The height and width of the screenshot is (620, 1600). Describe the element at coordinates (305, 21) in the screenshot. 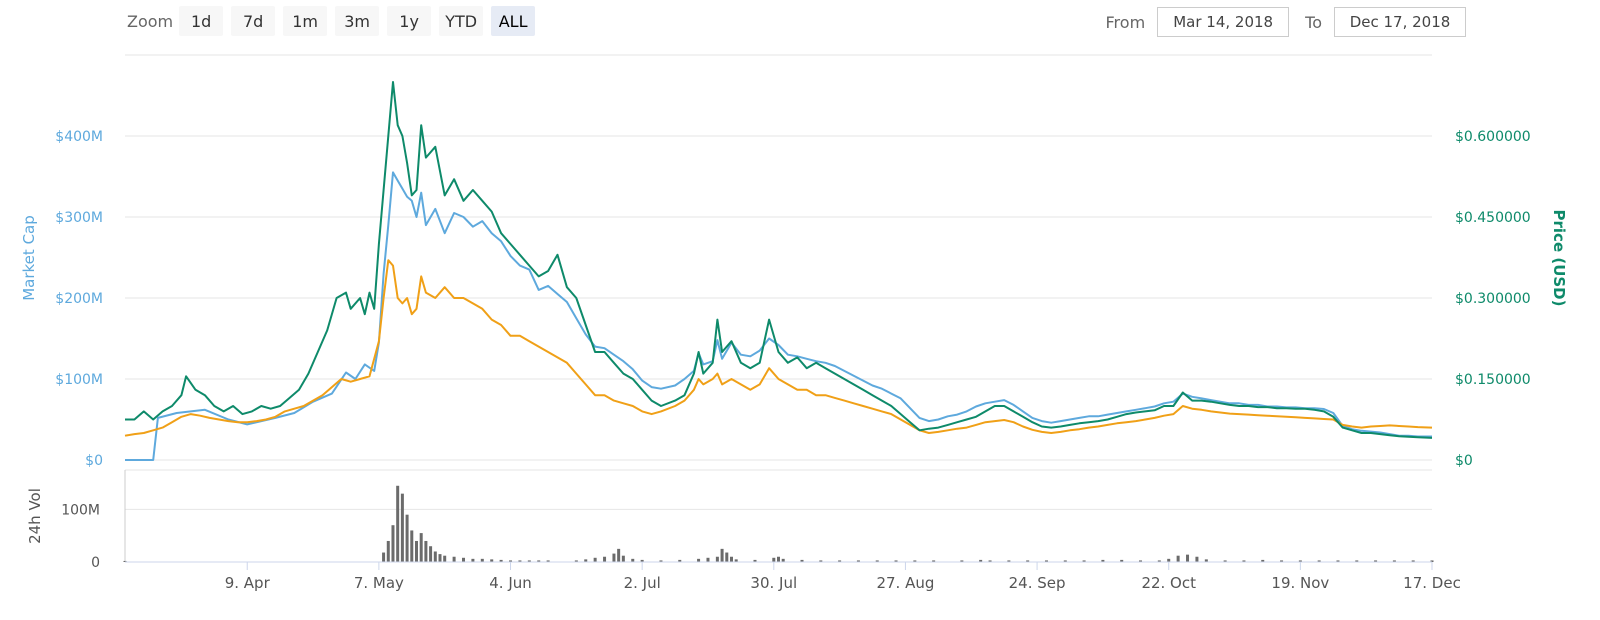

I see `zoom-1m-button: 1m` at that location.